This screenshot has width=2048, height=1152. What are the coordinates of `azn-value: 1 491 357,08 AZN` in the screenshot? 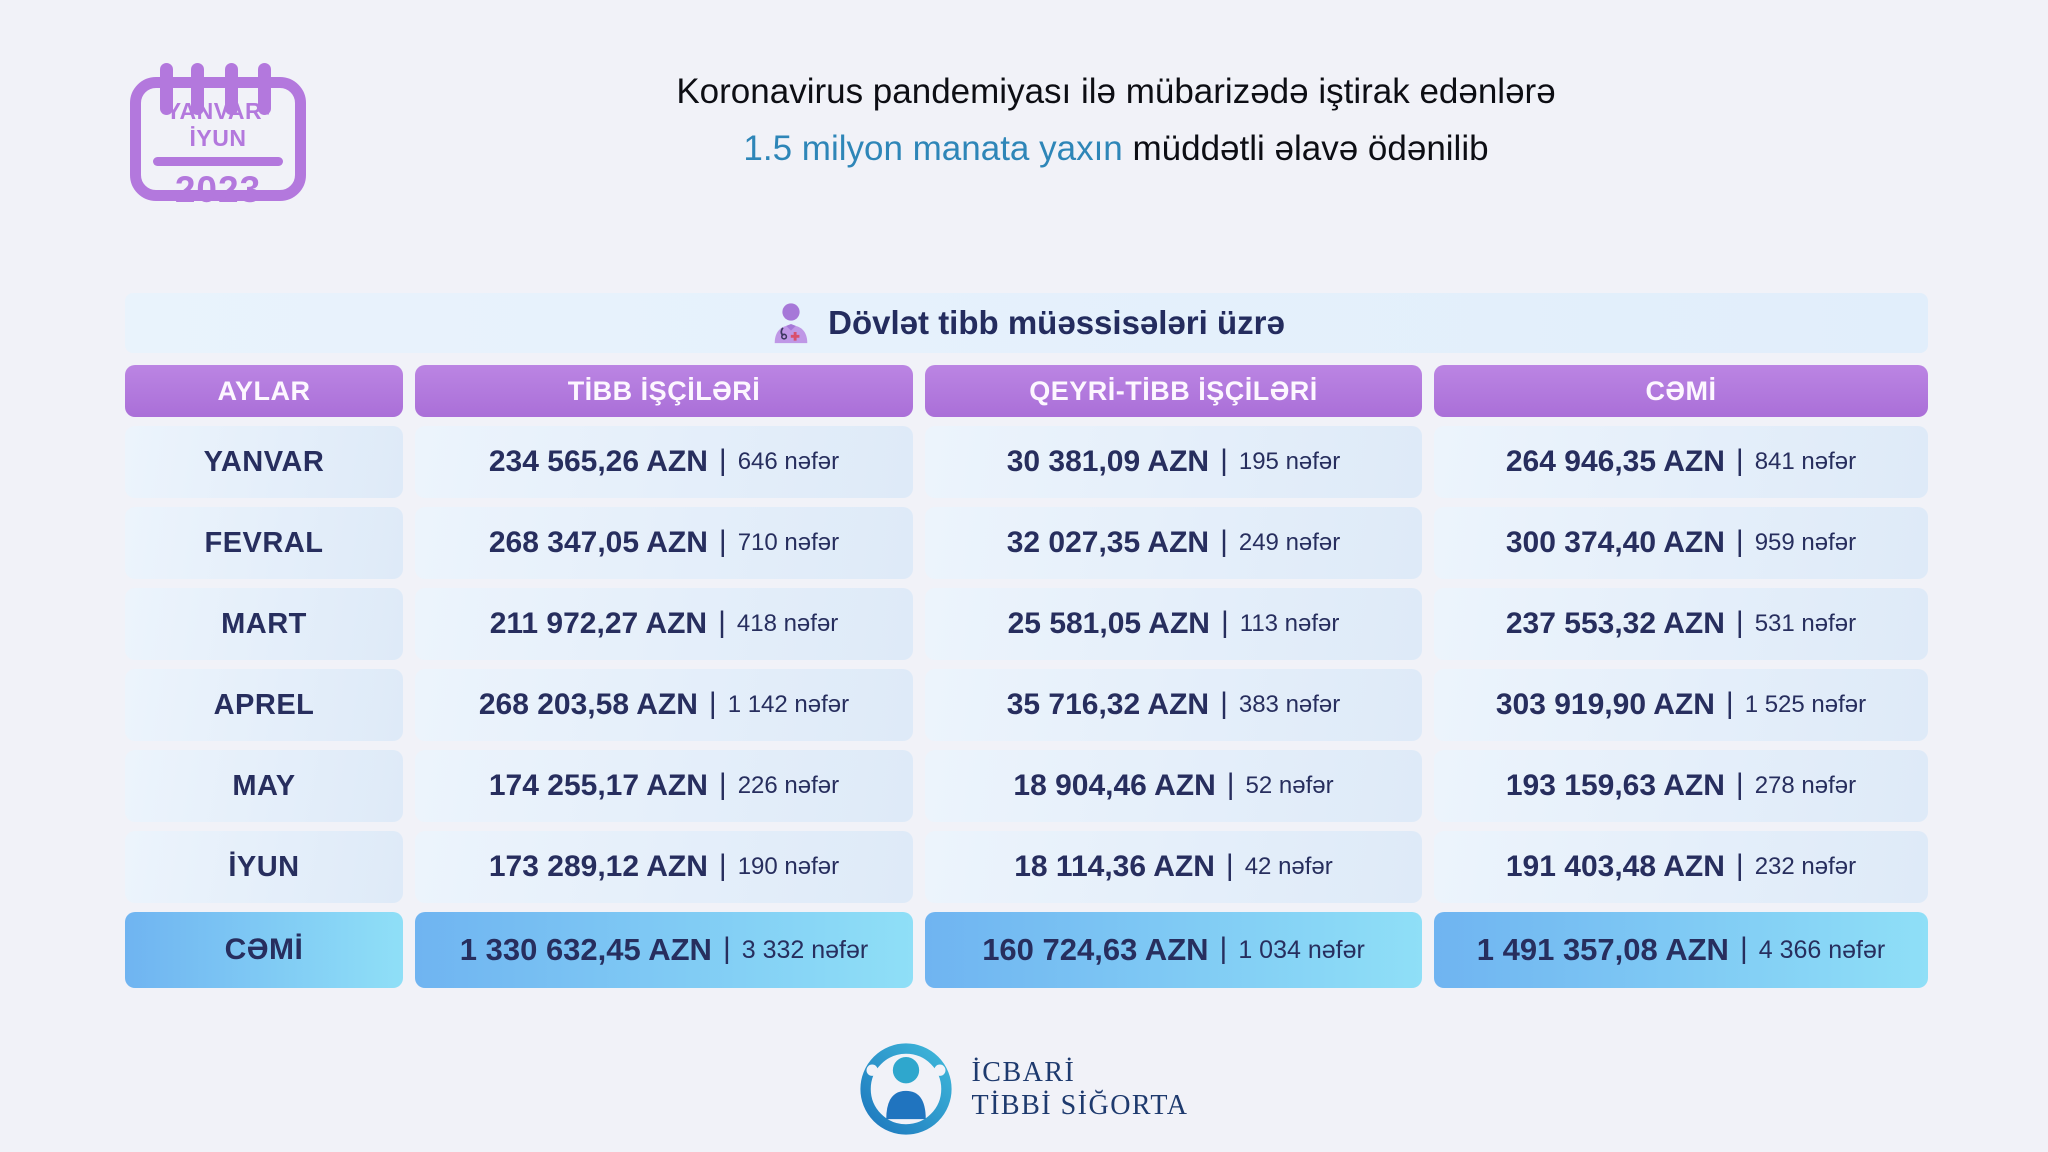 It's located at (1602, 949).